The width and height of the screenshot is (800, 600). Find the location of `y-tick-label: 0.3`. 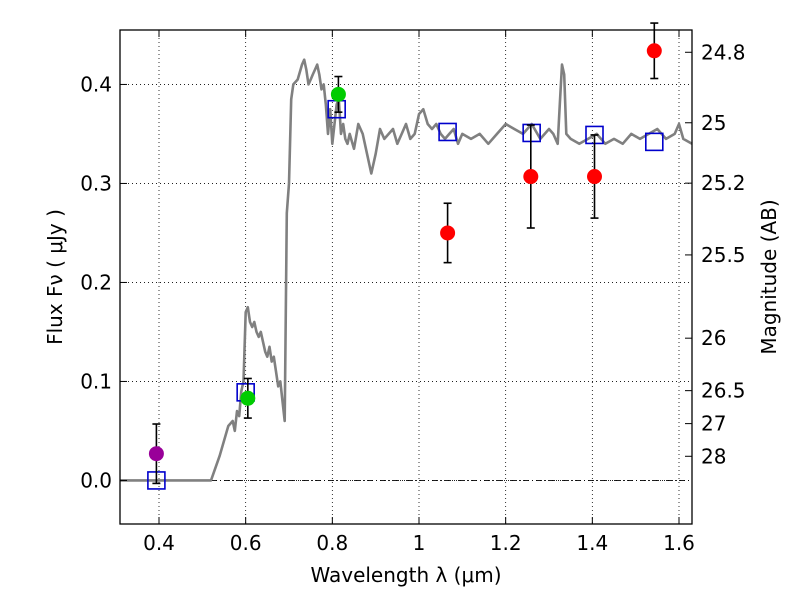

y-tick-label: 0.3 is located at coordinates (96, 183).